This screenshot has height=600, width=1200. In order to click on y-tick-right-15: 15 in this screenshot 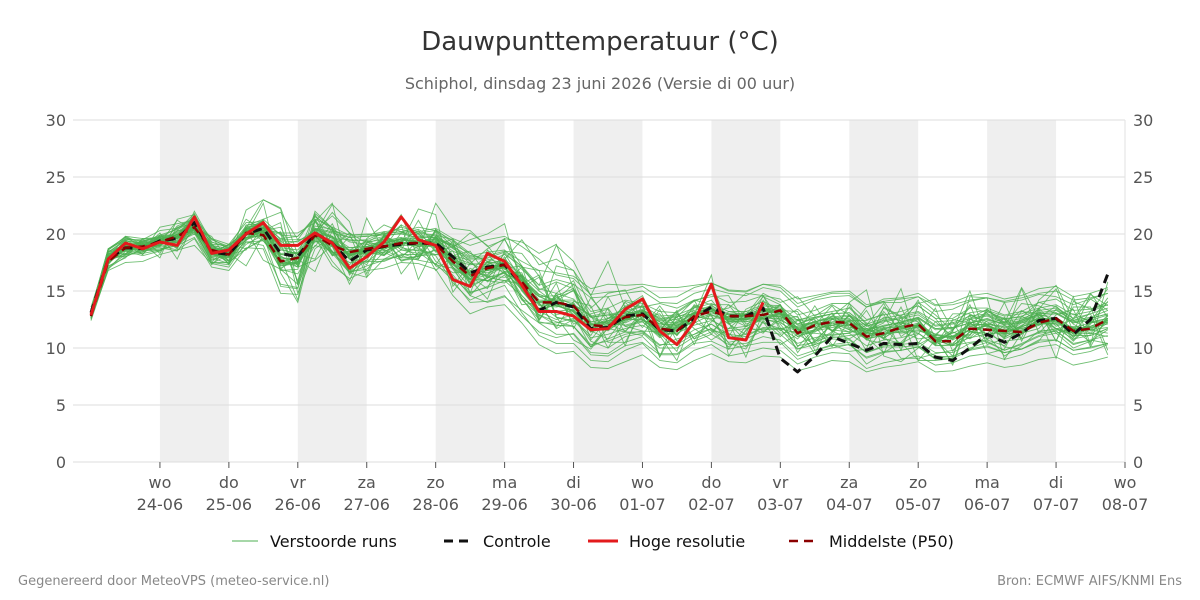, I will do `click(1143, 291)`.